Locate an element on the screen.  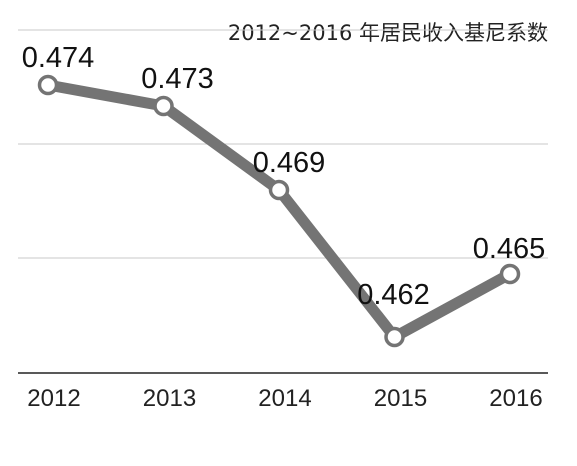
x-tick-2013: 2013 is located at coordinates (169, 398).